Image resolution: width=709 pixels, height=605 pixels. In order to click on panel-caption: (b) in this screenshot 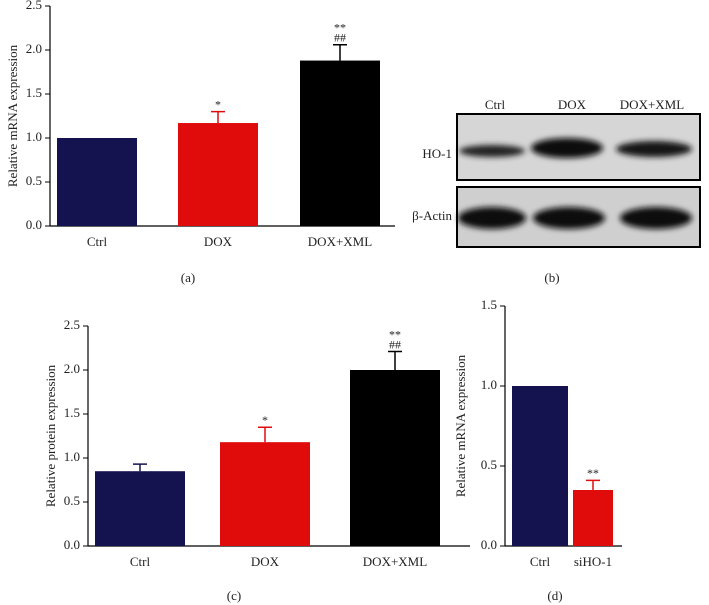, I will do `click(551, 277)`.